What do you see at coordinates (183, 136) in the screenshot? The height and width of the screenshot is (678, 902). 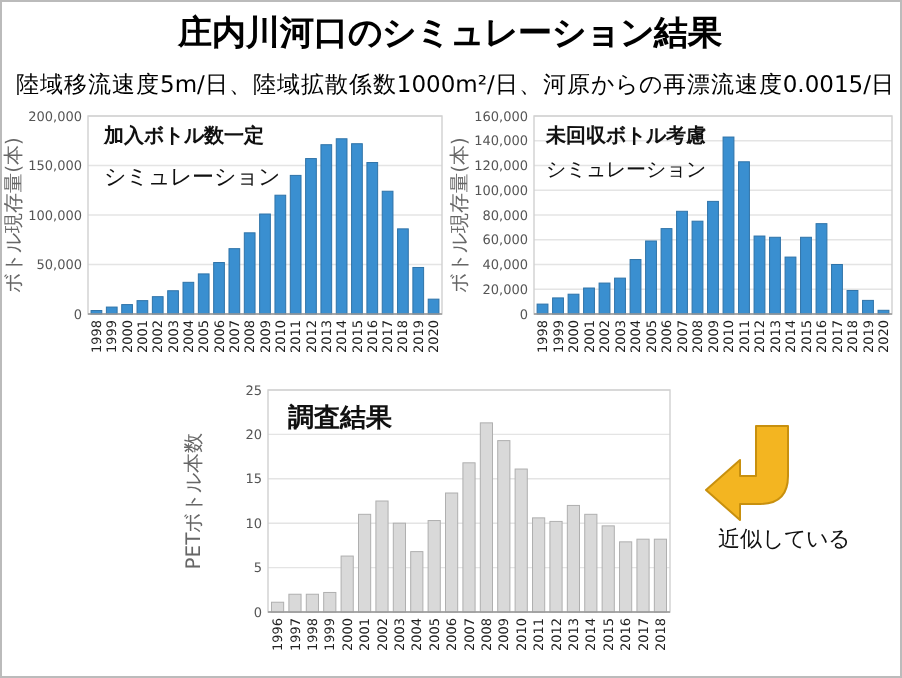 I see `annotation: 加入ボトル数一定` at bounding box center [183, 136].